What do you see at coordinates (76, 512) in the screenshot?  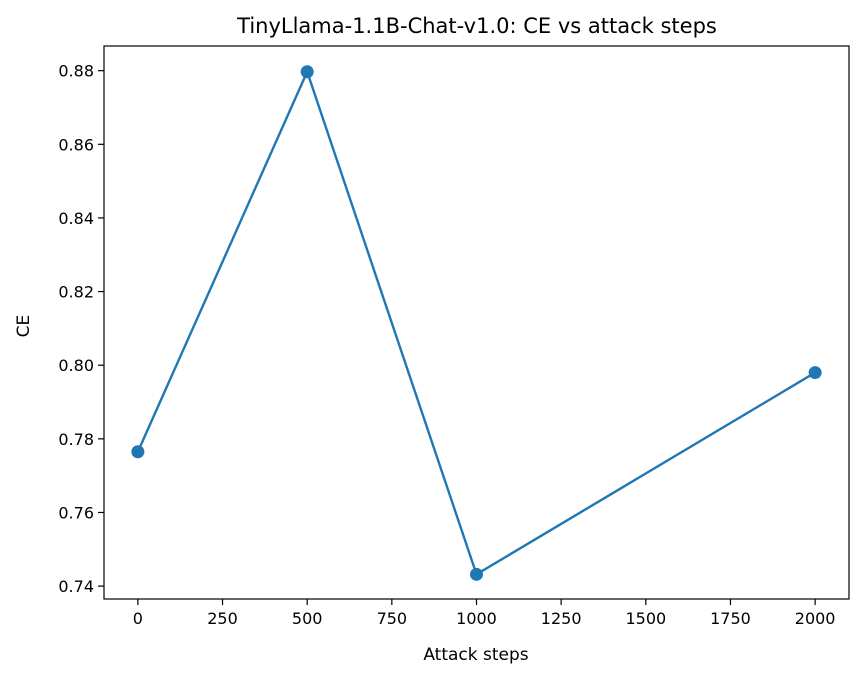 I see `y-tick-label: 0.76` at bounding box center [76, 512].